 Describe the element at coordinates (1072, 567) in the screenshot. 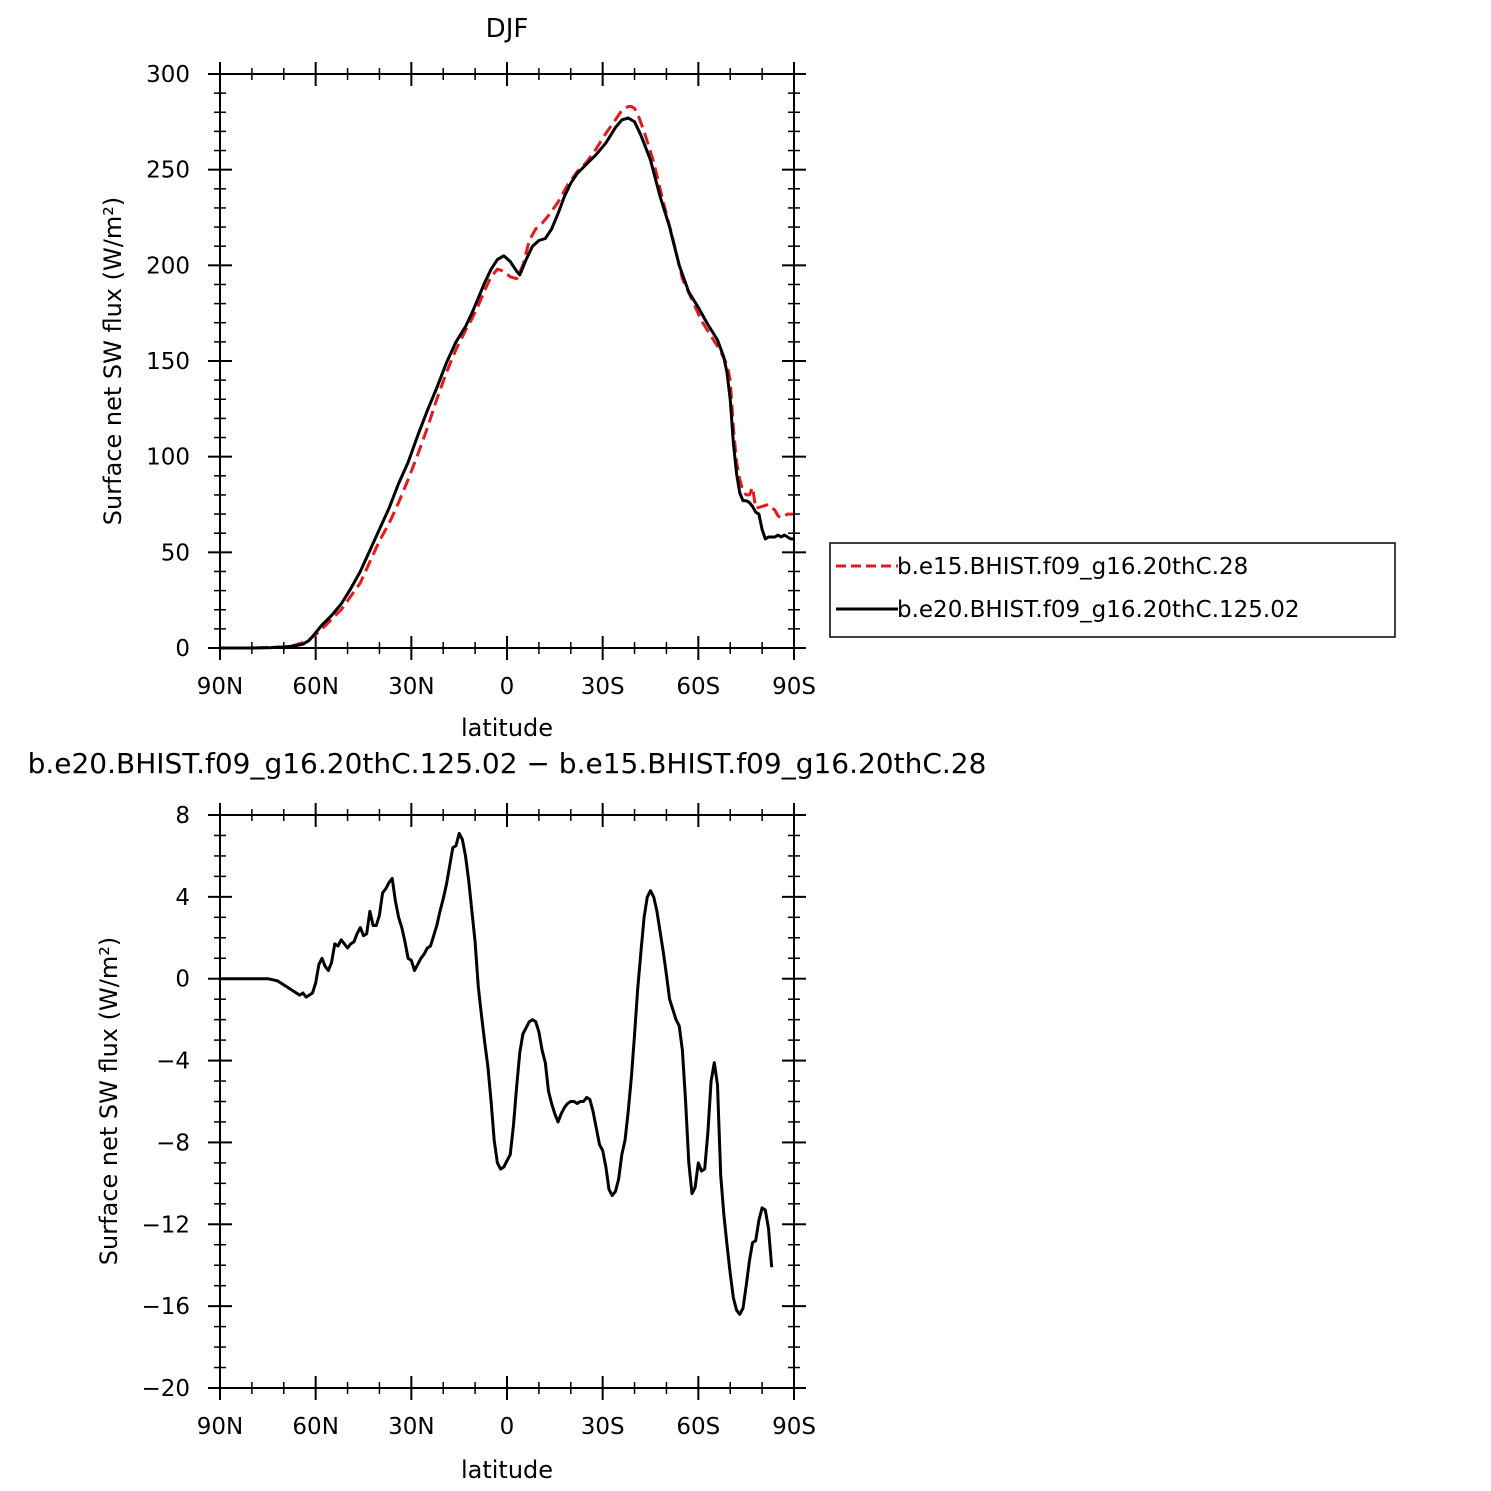

I see `legend-label-e15: b.e15.BHIST.f09_g16.20thC.28` at that location.